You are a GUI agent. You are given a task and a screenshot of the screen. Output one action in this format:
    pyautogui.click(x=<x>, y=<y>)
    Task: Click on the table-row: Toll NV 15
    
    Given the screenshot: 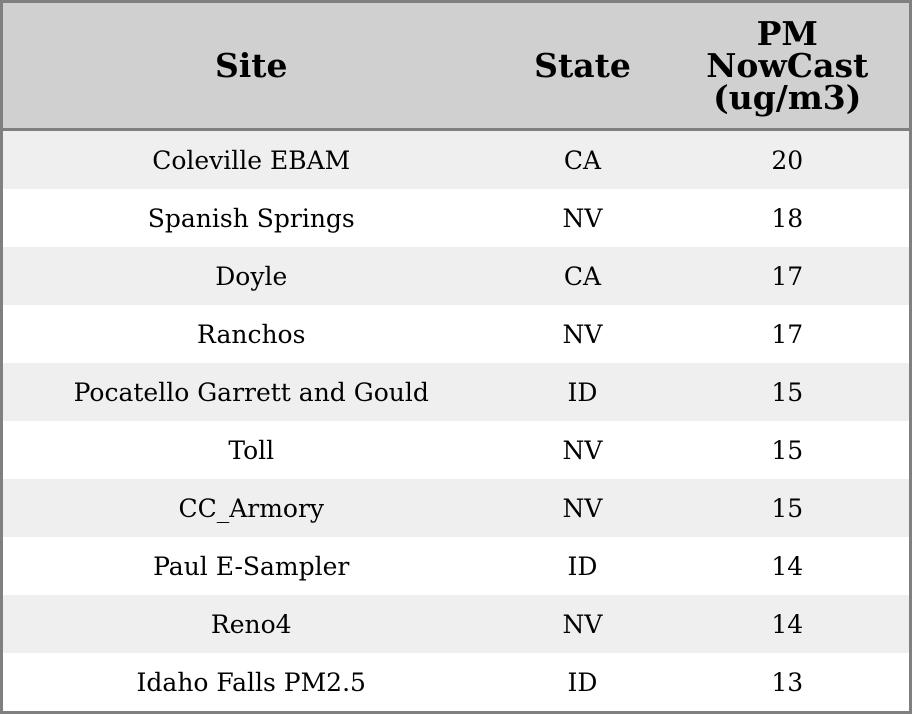 What is the action you would take?
    pyautogui.click(x=456, y=450)
    